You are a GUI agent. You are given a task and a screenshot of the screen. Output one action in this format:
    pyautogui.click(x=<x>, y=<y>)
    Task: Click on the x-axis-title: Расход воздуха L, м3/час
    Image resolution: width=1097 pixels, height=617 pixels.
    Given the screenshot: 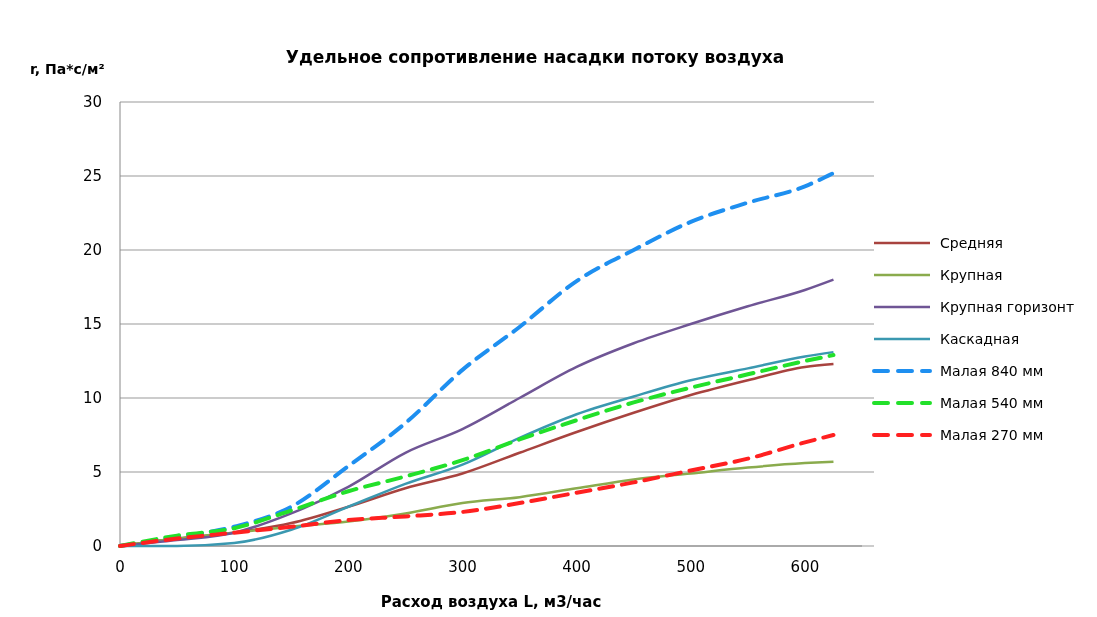 What is the action you would take?
    pyautogui.click(x=491, y=602)
    